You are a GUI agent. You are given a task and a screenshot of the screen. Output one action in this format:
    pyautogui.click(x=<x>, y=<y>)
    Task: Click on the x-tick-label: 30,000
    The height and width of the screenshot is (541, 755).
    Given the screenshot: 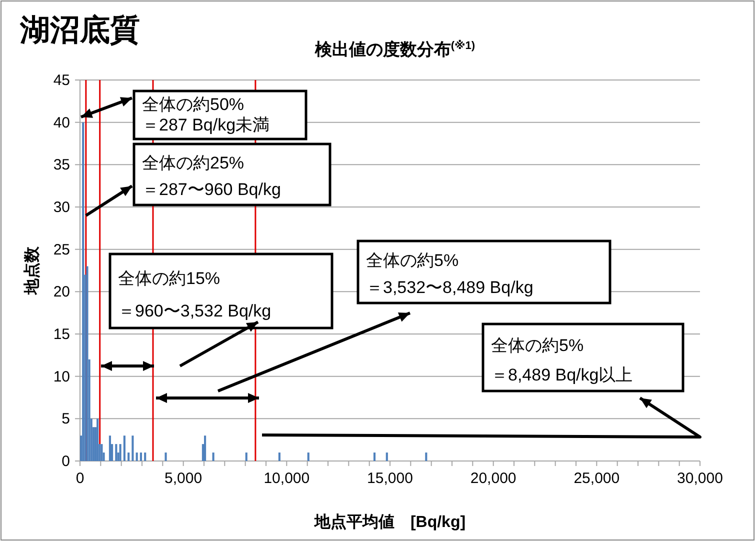 What is the action you would take?
    pyautogui.click(x=700, y=478)
    